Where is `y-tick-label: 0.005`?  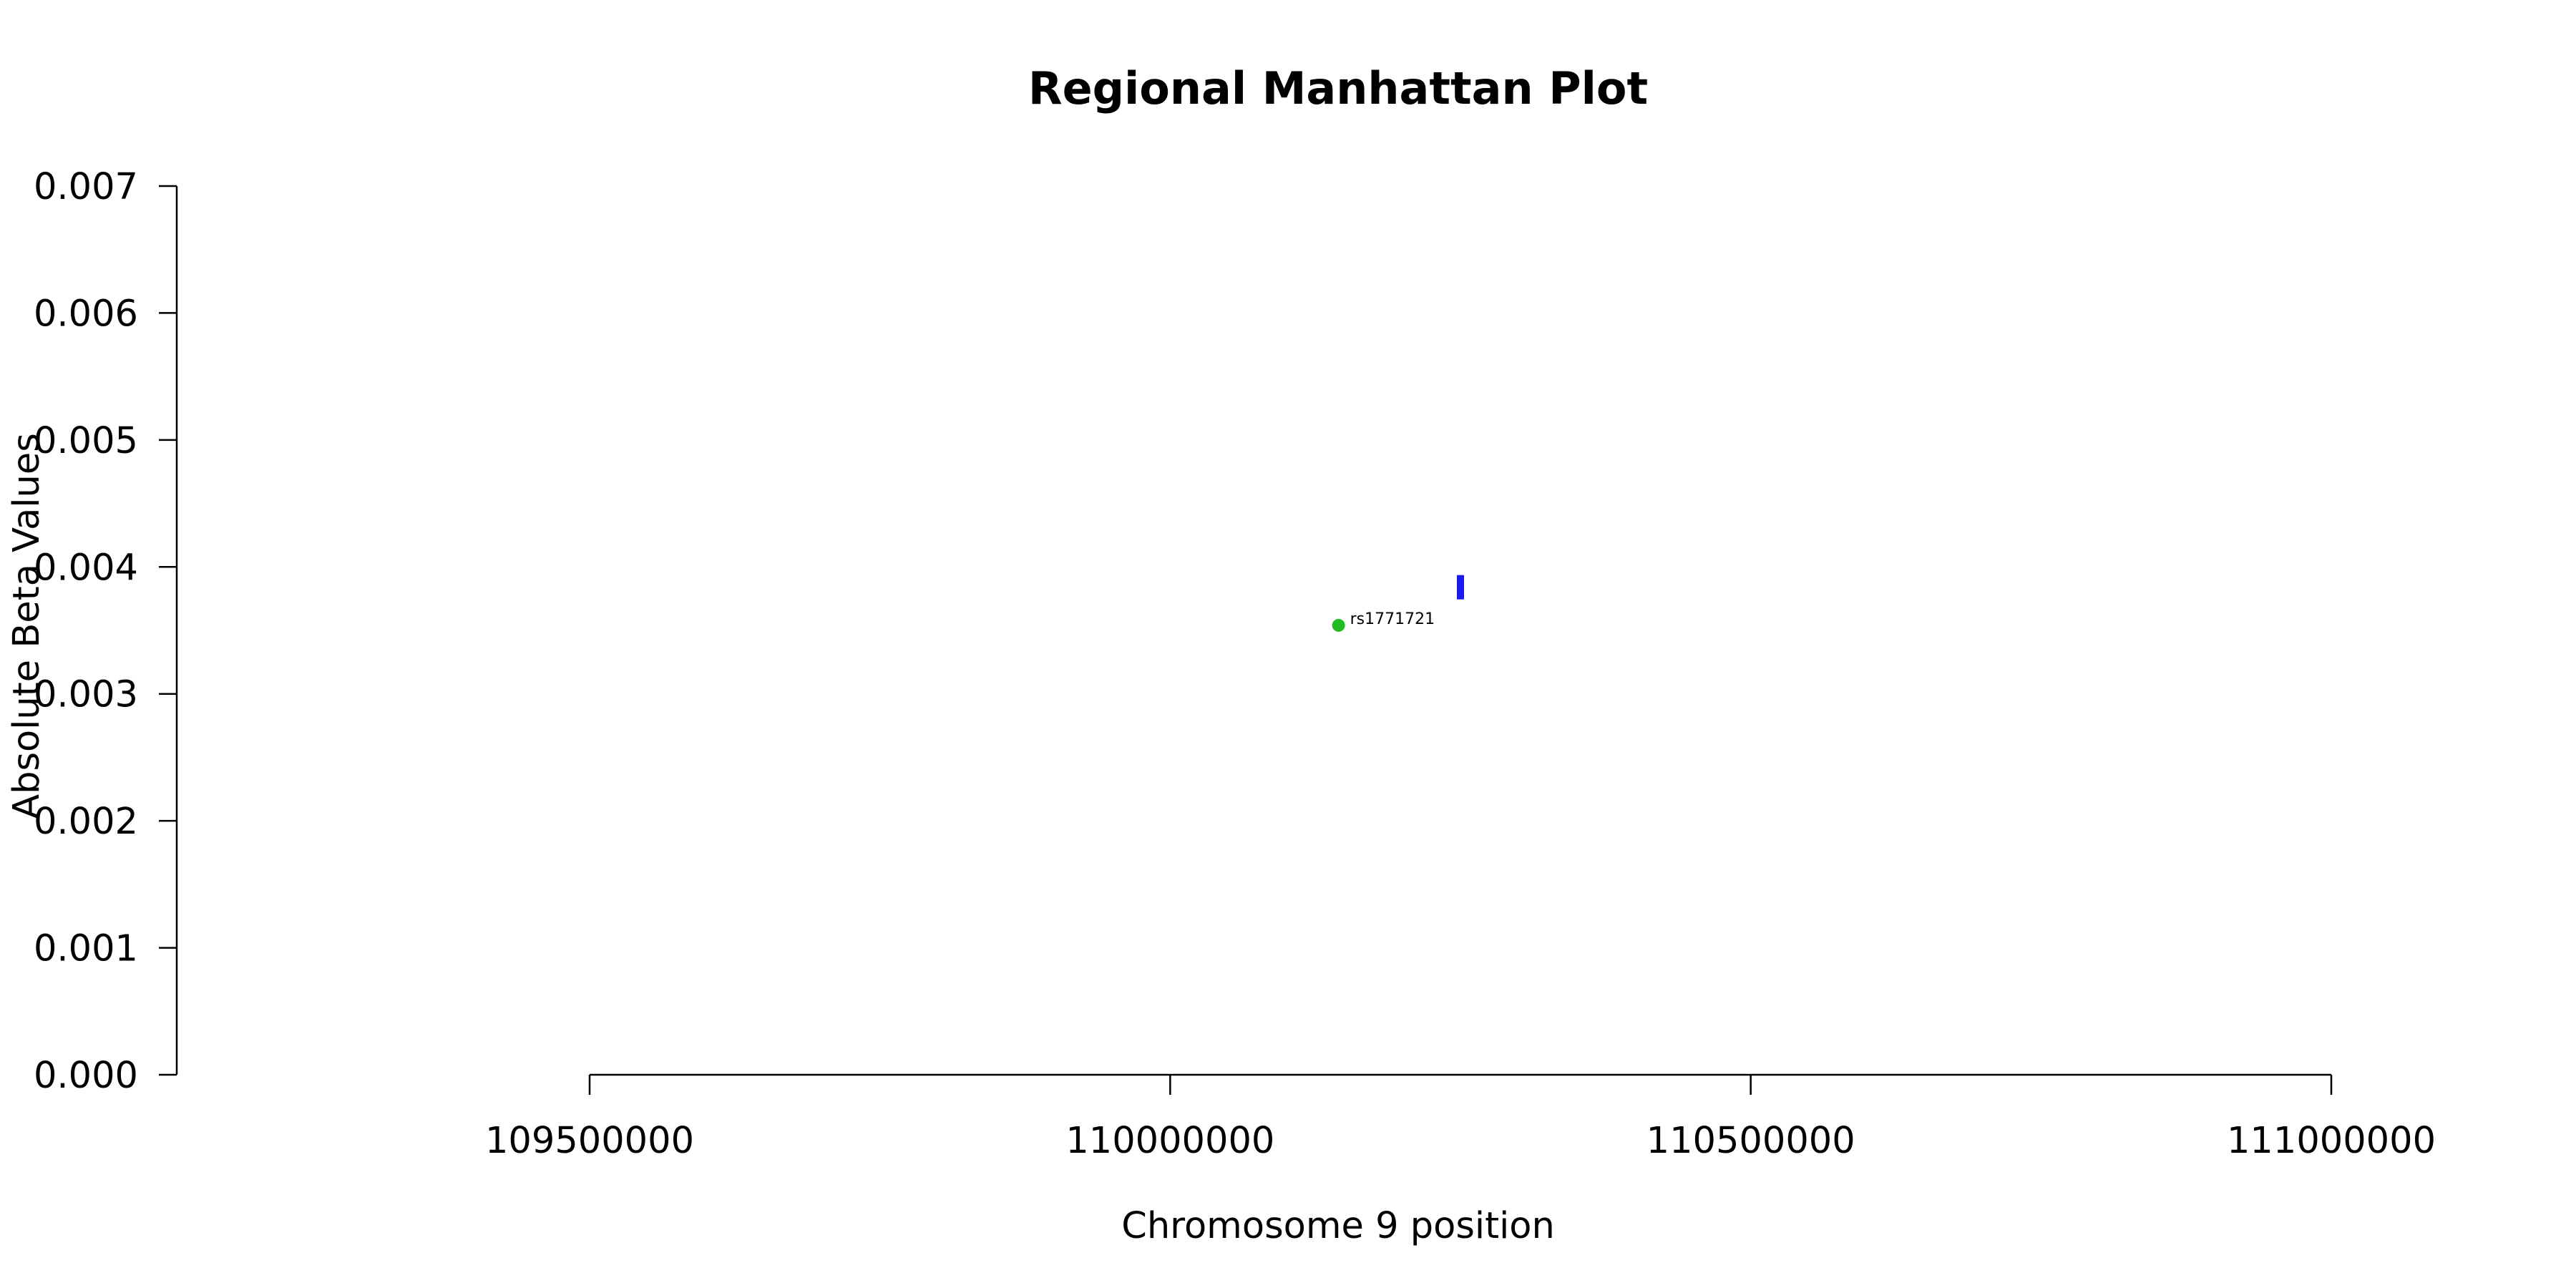
y-tick-label: 0.005 is located at coordinates (86, 441).